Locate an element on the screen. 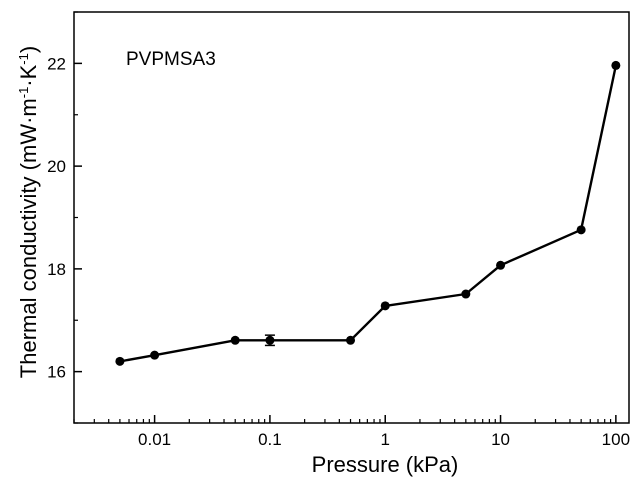  x-tick-label: 0.1 is located at coordinates (270, 439).